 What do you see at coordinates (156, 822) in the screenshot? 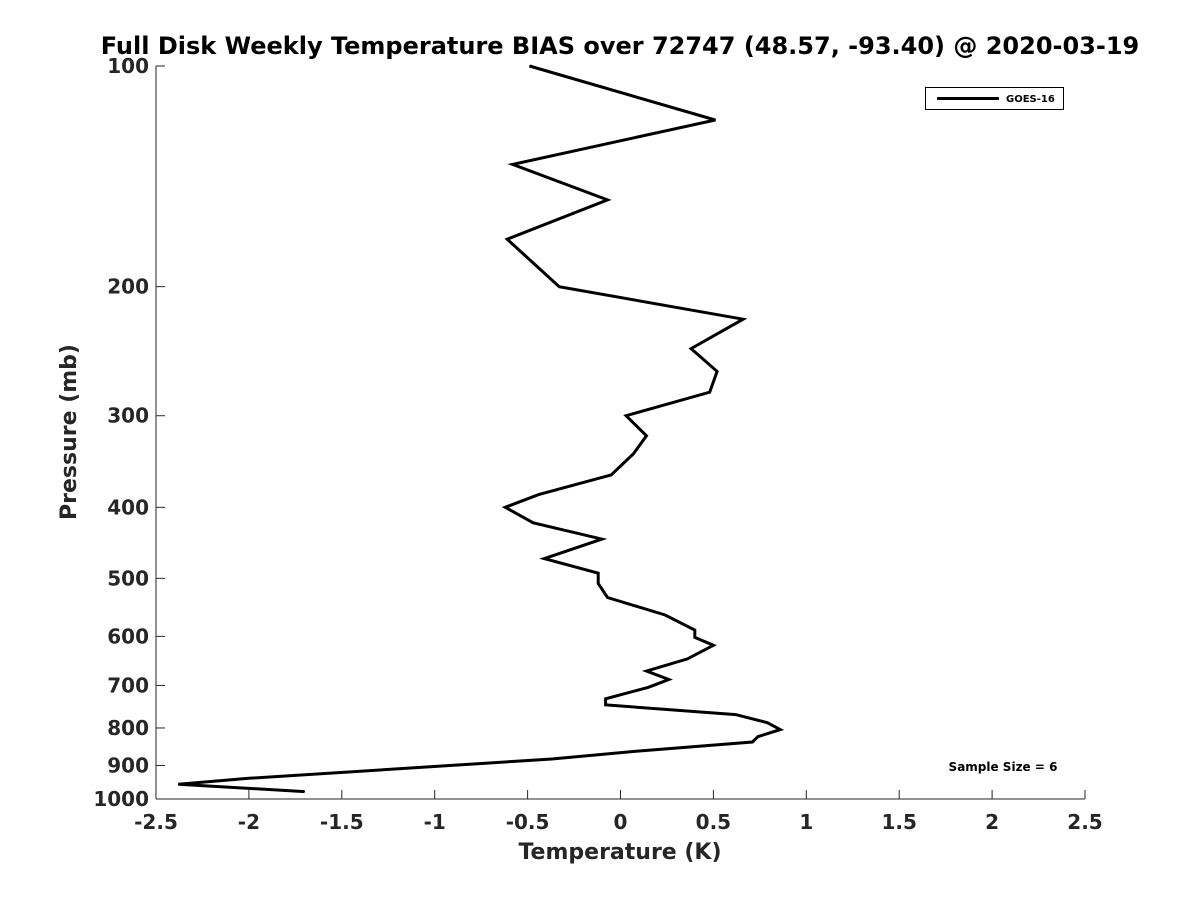
I see `x-tick-label: -2.5` at bounding box center [156, 822].